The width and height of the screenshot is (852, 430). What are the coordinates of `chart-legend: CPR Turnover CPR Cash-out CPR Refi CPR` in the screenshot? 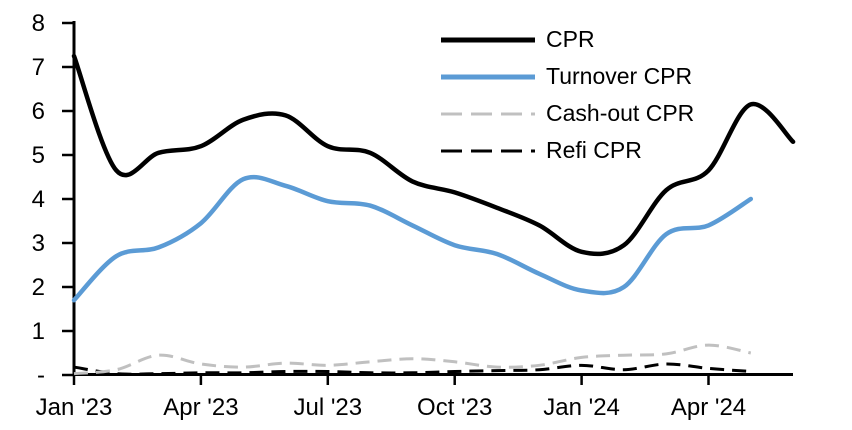 It's located at (567, 95).